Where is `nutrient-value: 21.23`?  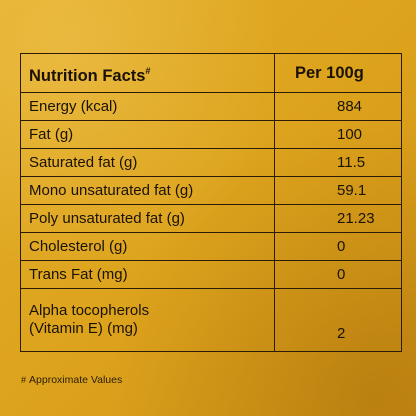
nutrient-value: 21.23 is located at coordinates (338, 218).